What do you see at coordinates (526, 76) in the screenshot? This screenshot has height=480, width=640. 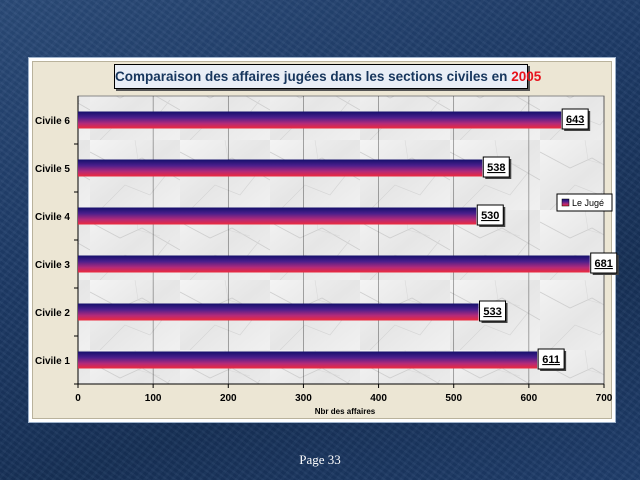 I see `chart-title-year: 2005` at bounding box center [526, 76].